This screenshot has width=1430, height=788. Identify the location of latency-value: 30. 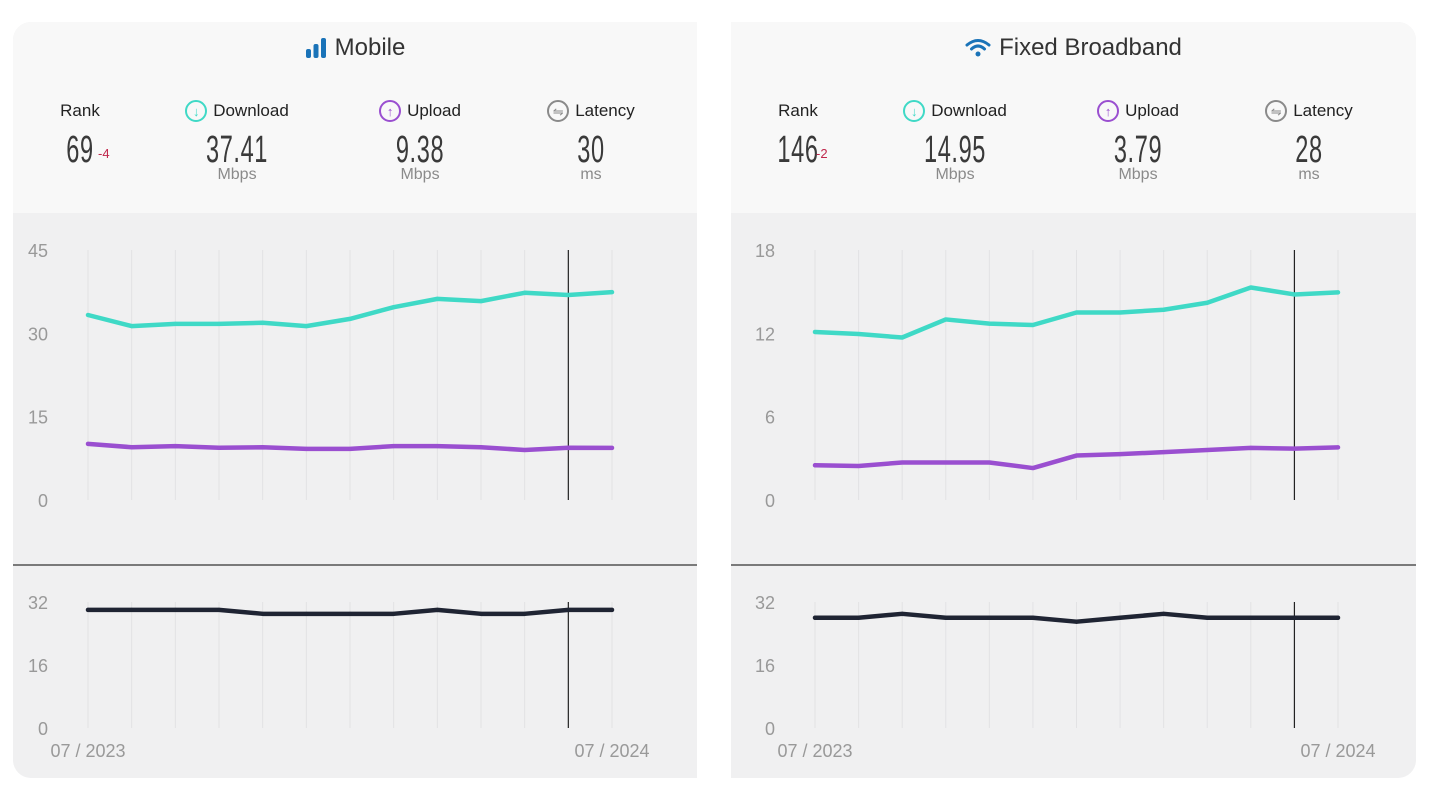
(591, 150).